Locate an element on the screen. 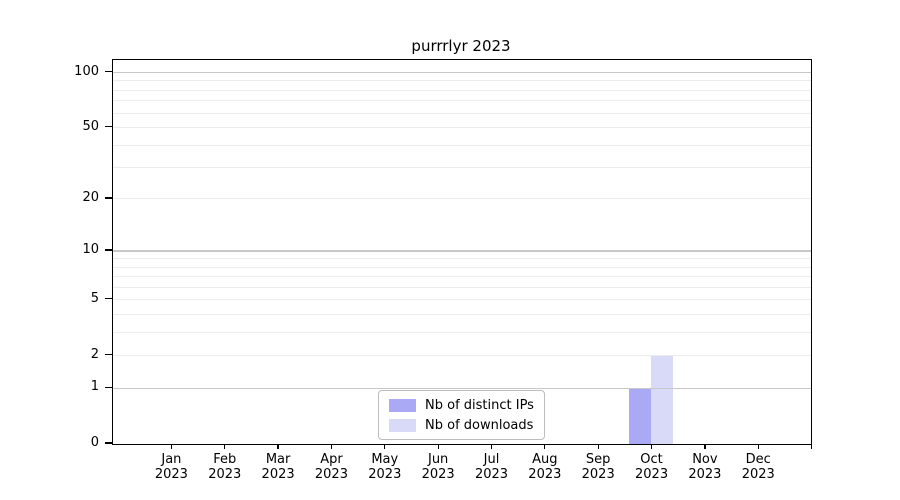 Image resolution: width=900 pixels, height=500 pixels. x-tick-month: Sep is located at coordinates (598, 459).